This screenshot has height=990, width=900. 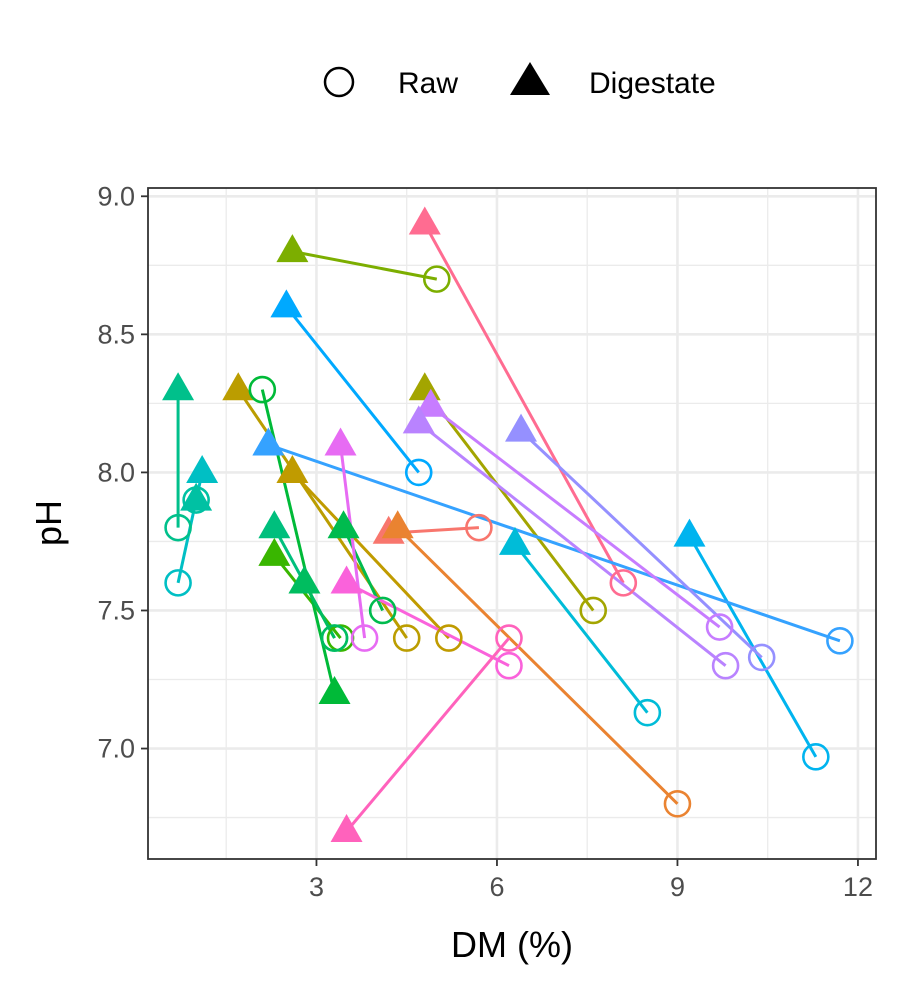 I want to click on y-axis-title: pH, so click(x=48, y=523).